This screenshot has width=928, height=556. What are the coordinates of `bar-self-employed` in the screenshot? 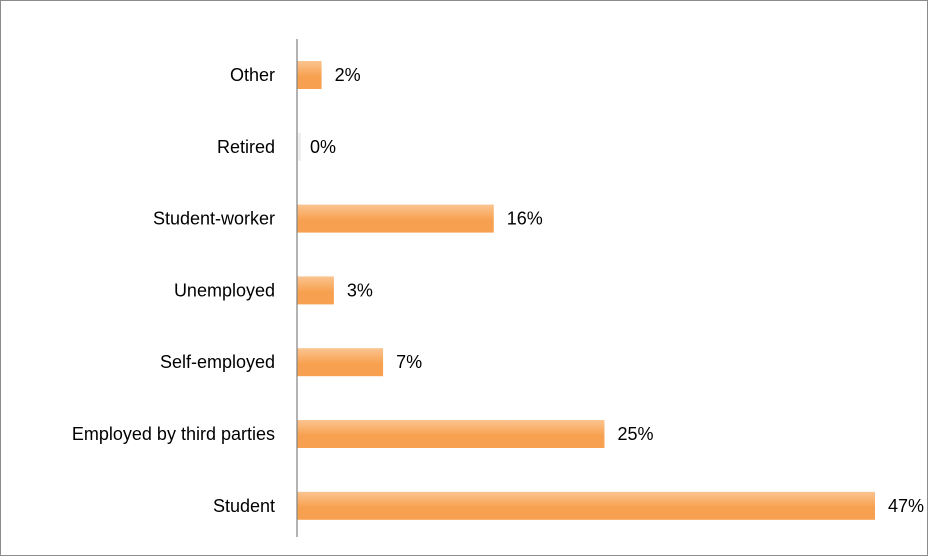 It's located at (340, 362).